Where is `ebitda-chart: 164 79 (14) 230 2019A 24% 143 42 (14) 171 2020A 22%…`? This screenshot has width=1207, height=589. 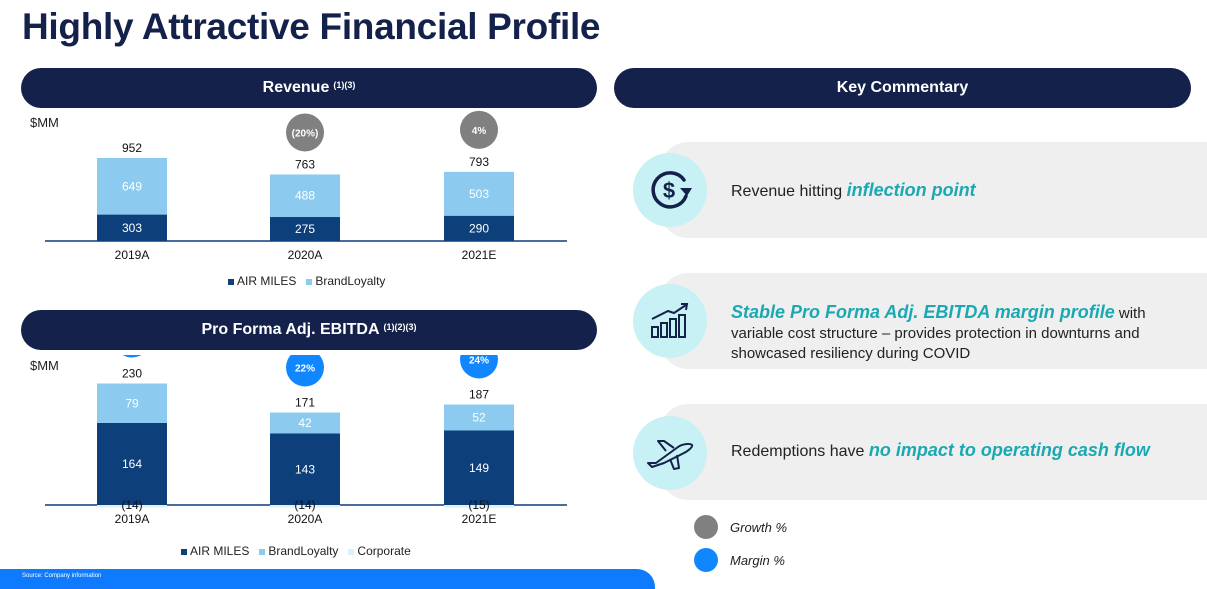 ebitda-chart: 164 79 (14) 230 2019A 24% 143 42 (14) 171 2020A 22%… is located at coordinates (306, 440).